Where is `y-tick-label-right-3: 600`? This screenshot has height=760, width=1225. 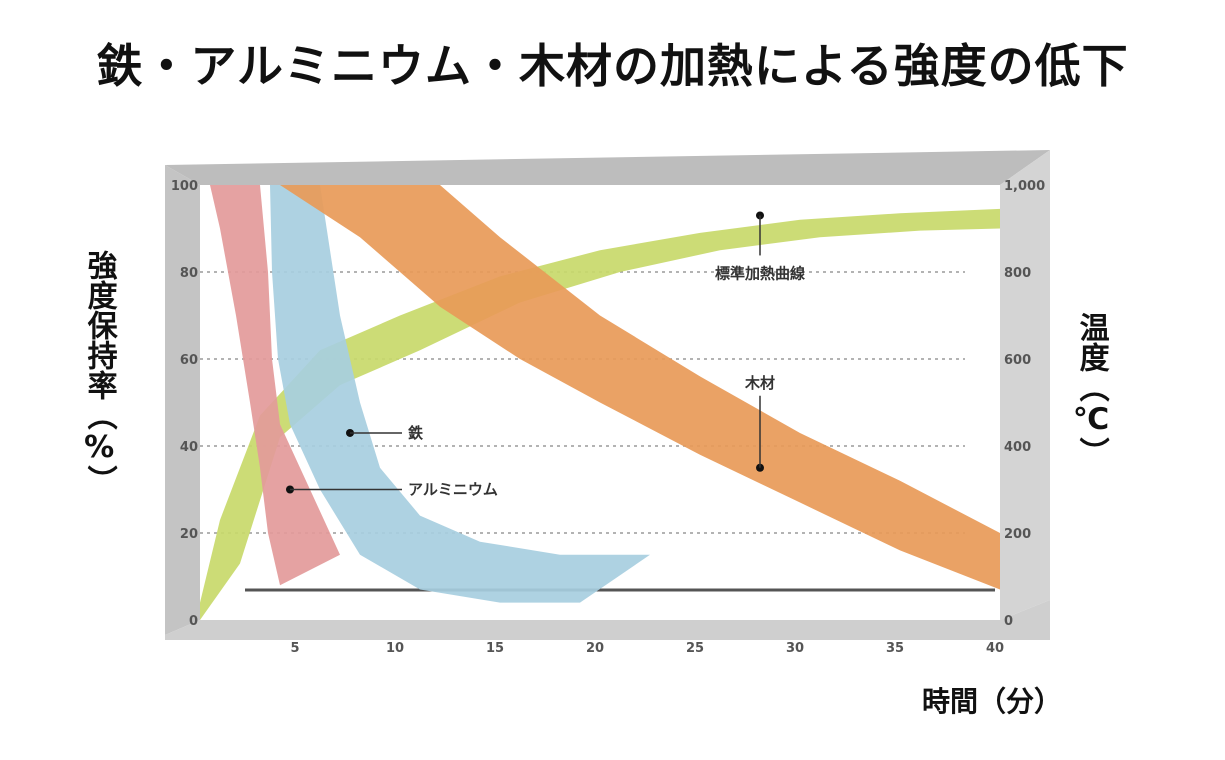
y-tick-label-right-3: 600 is located at coordinates (1017, 360).